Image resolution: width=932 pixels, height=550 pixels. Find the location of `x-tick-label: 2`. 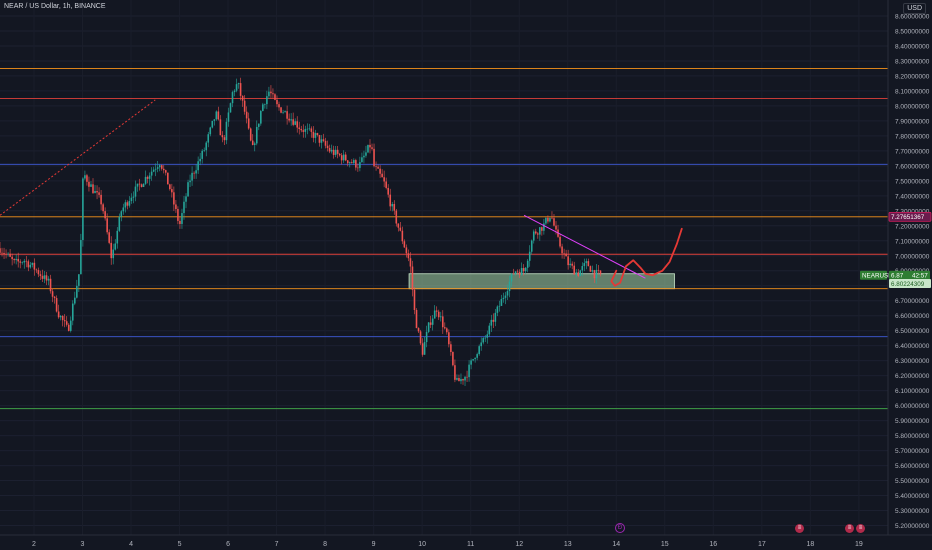

x-tick-label: 2 is located at coordinates (34, 544).